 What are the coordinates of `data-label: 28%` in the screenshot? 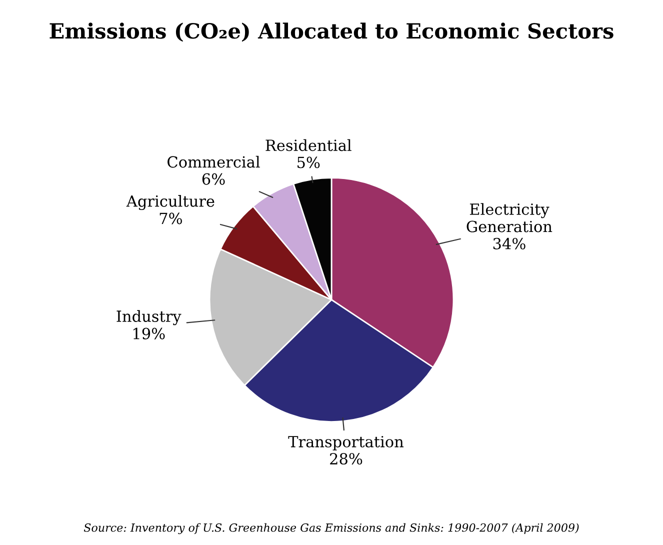 It's located at (346, 458).